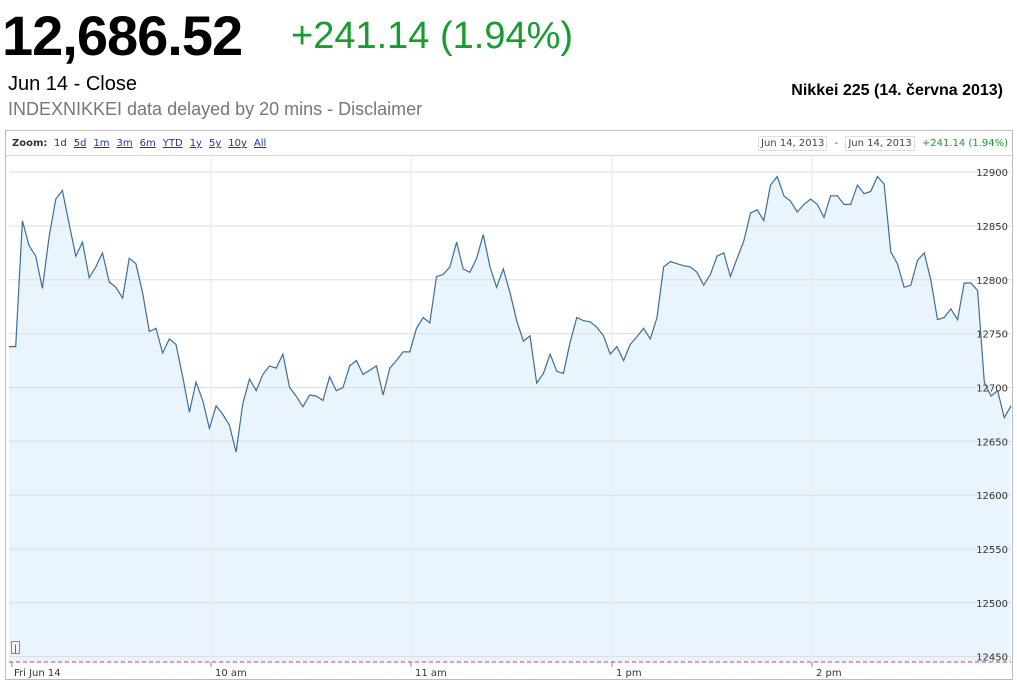 Image resolution: width=1017 pixels, height=683 pixels. Describe the element at coordinates (629, 673) in the screenshot. I see `x-tick-label: 1 pm` at that location.